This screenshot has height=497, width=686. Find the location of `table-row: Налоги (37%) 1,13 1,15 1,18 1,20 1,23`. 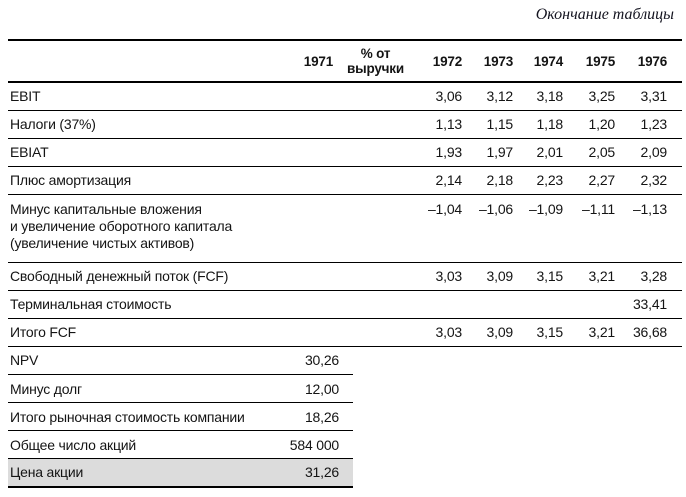

table-row: Налоги (37%) 1,13 1,15 1,18 1,20 1,23 is located at coordinates (345, 124).